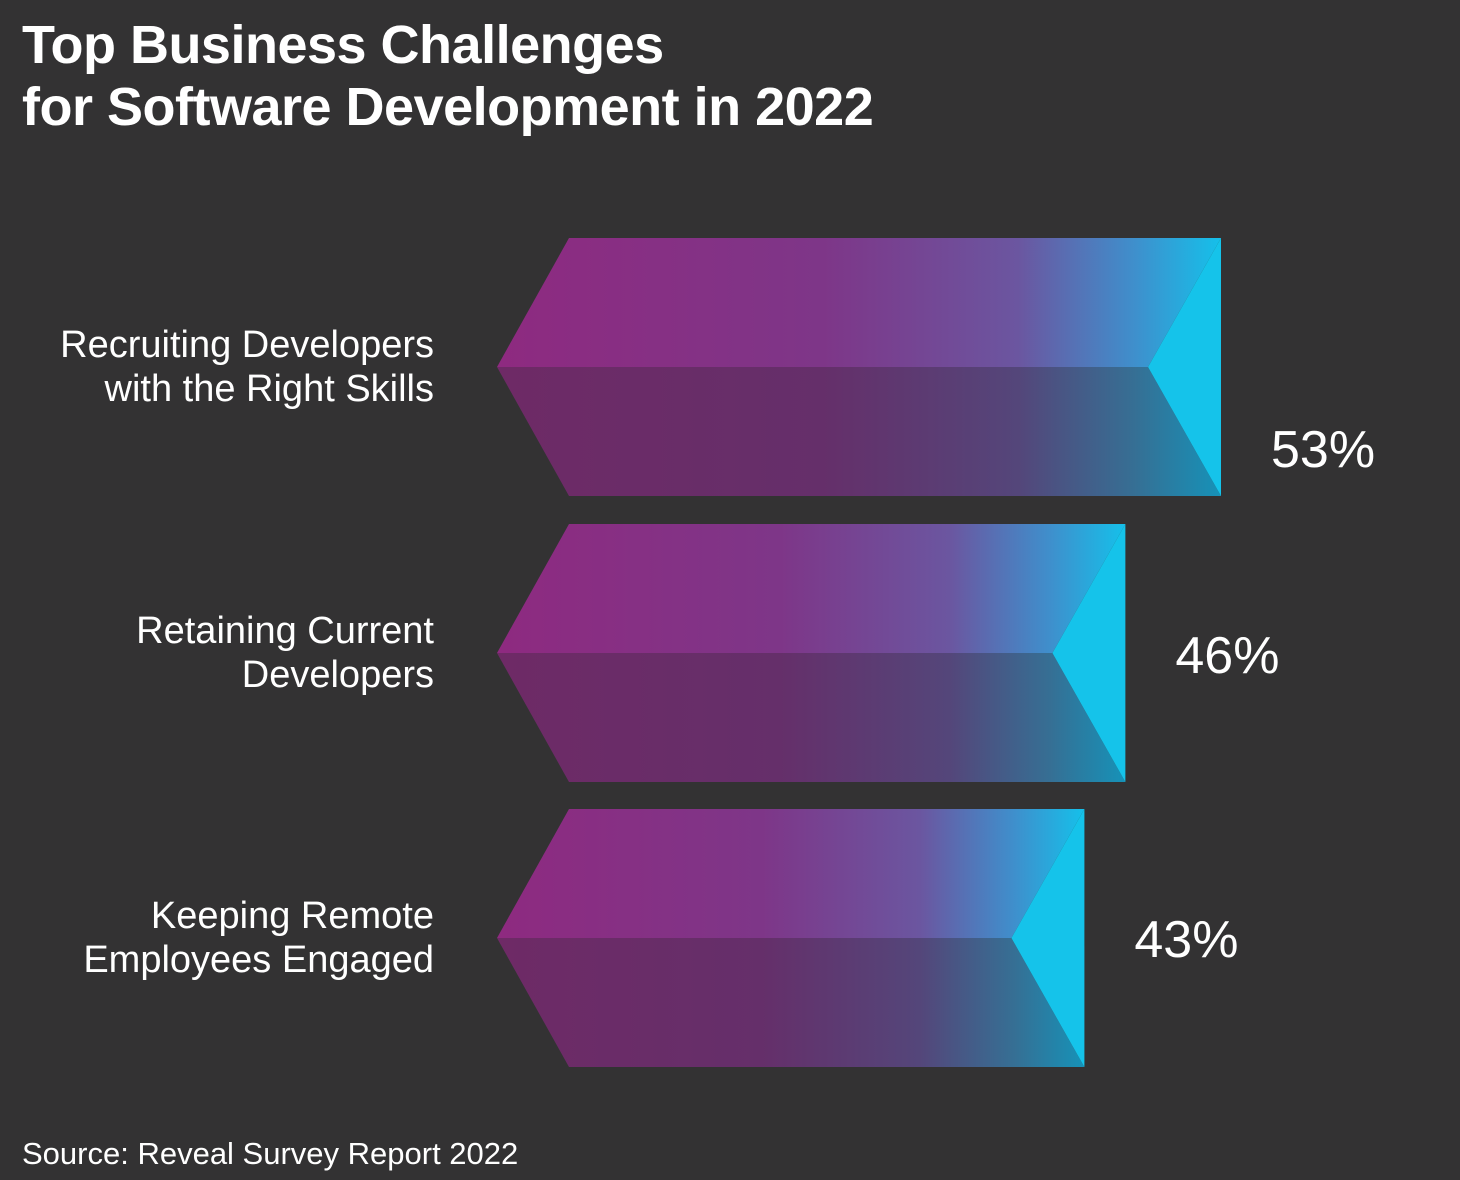  What do you see at coordinates (285, 631) in the screenshot?
I see `category-label-line: Retaining Current` at bounding box center [285, 631].